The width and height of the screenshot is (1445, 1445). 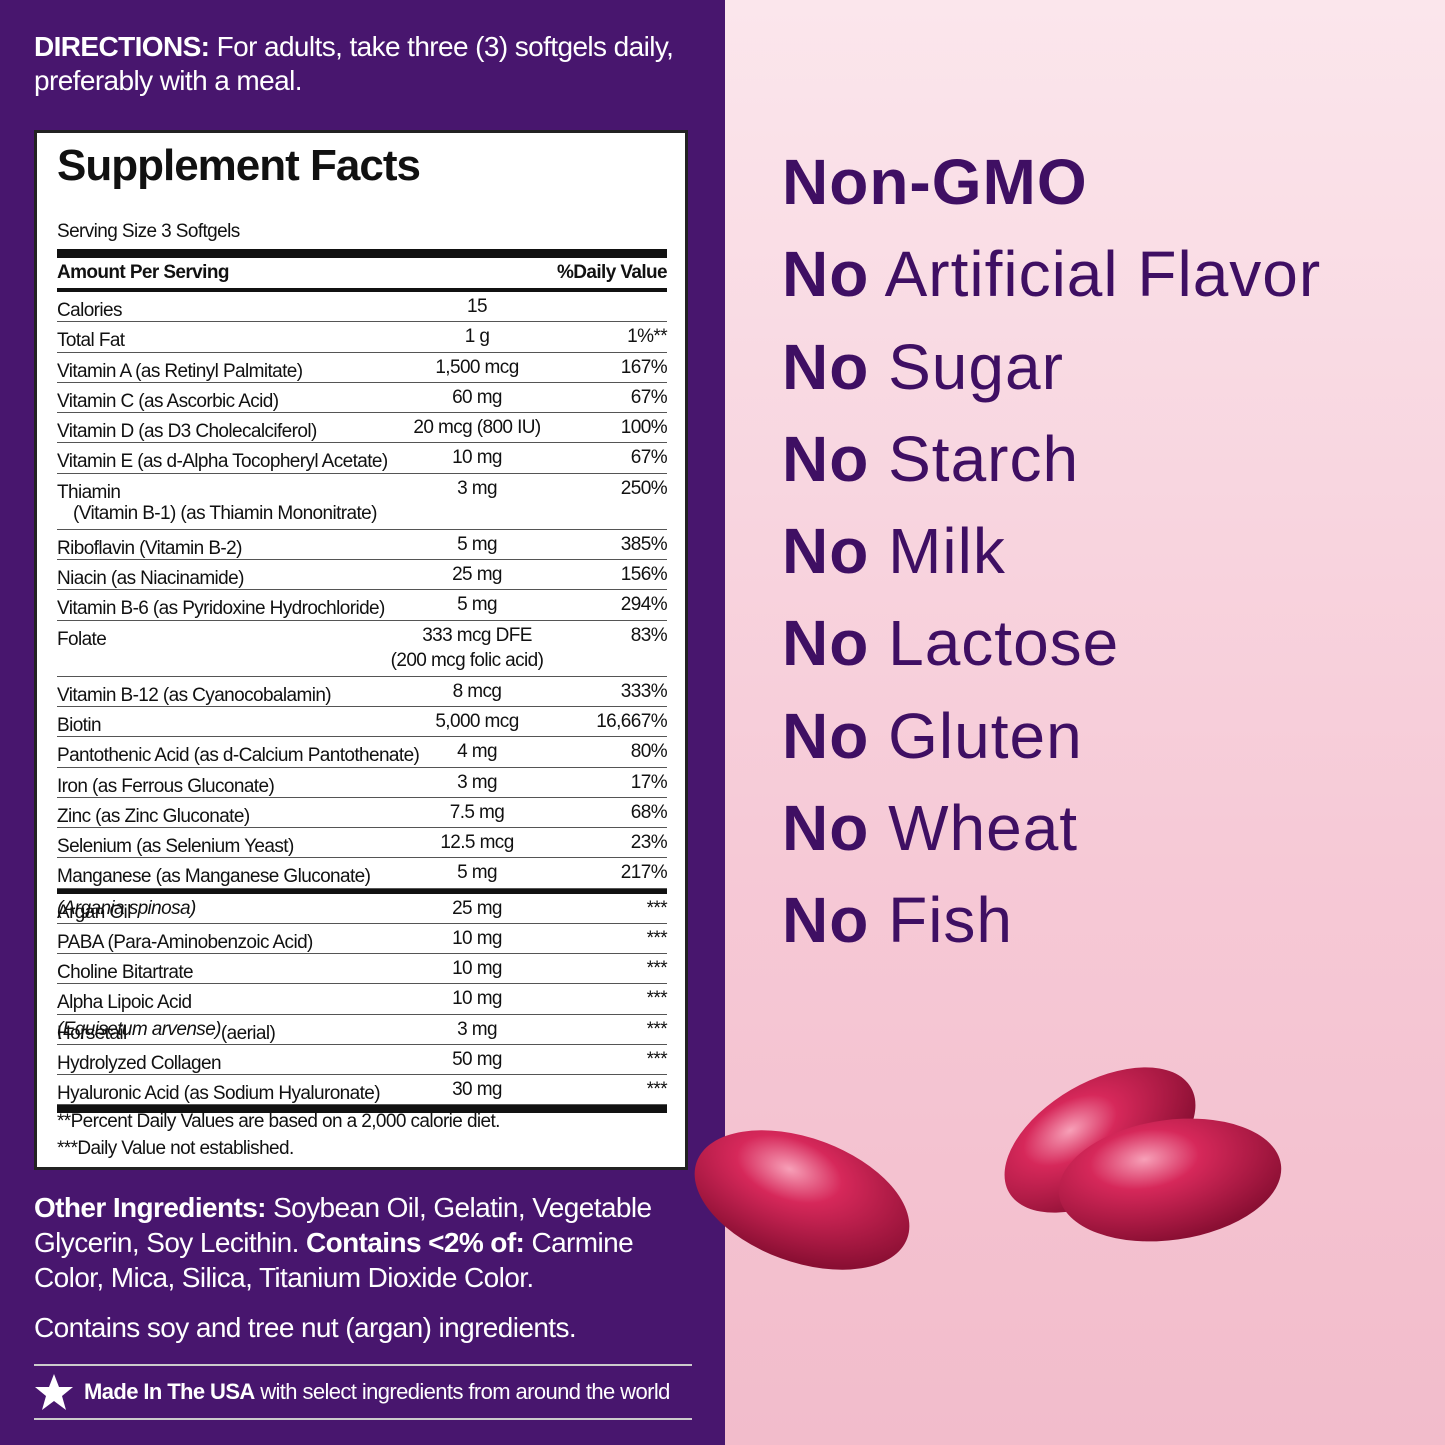 What do you see at coordinates (362, 813) in the screenshot?
I see `facts-row: Zinc (as Zinc Gluconate) 7.5 mg 68%` at bounding box center [362, 813].